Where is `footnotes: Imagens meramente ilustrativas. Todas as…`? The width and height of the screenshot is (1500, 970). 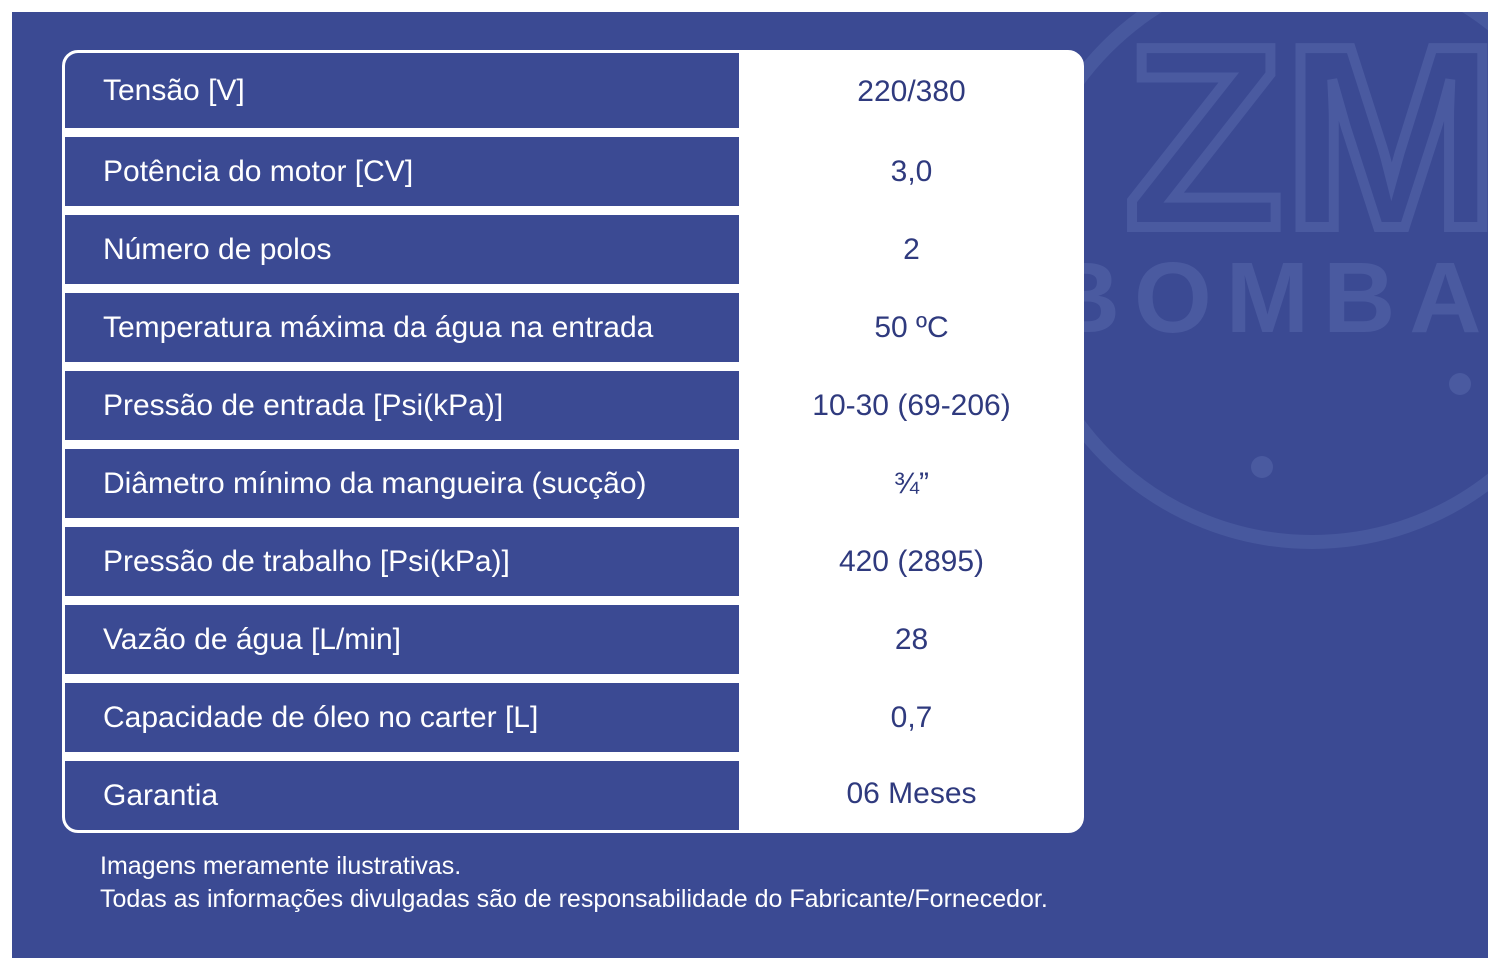
footnotes: Imagens meramente ilustrativas. Todas as… is located at coordinates (574, 883).